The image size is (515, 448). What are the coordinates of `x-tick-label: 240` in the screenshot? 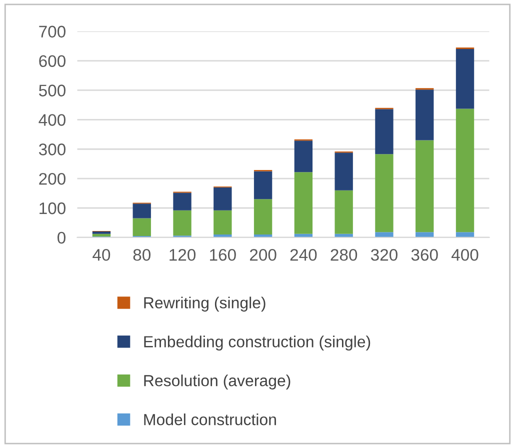 It's located at (303, 254).